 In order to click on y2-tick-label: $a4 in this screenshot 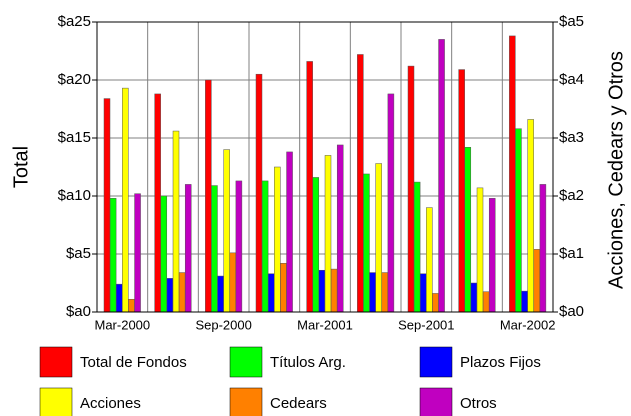, I will do `click(571, 79)`.